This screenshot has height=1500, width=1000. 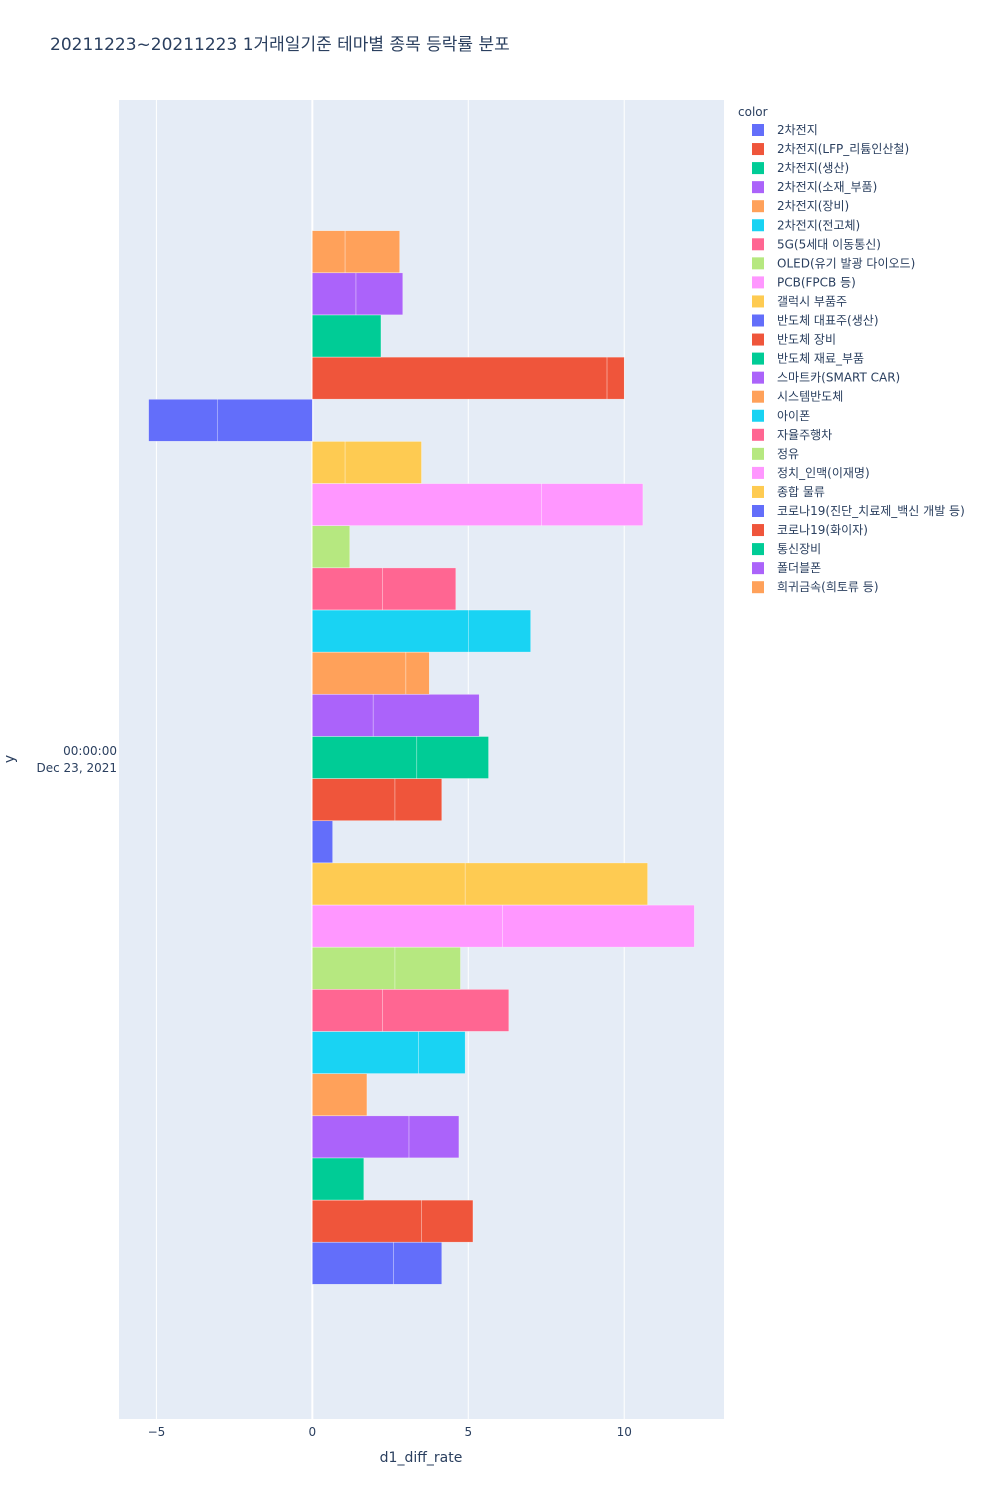 I want to click on legend-item-label: 2차전지(전고체), so click(x=818, y=225).